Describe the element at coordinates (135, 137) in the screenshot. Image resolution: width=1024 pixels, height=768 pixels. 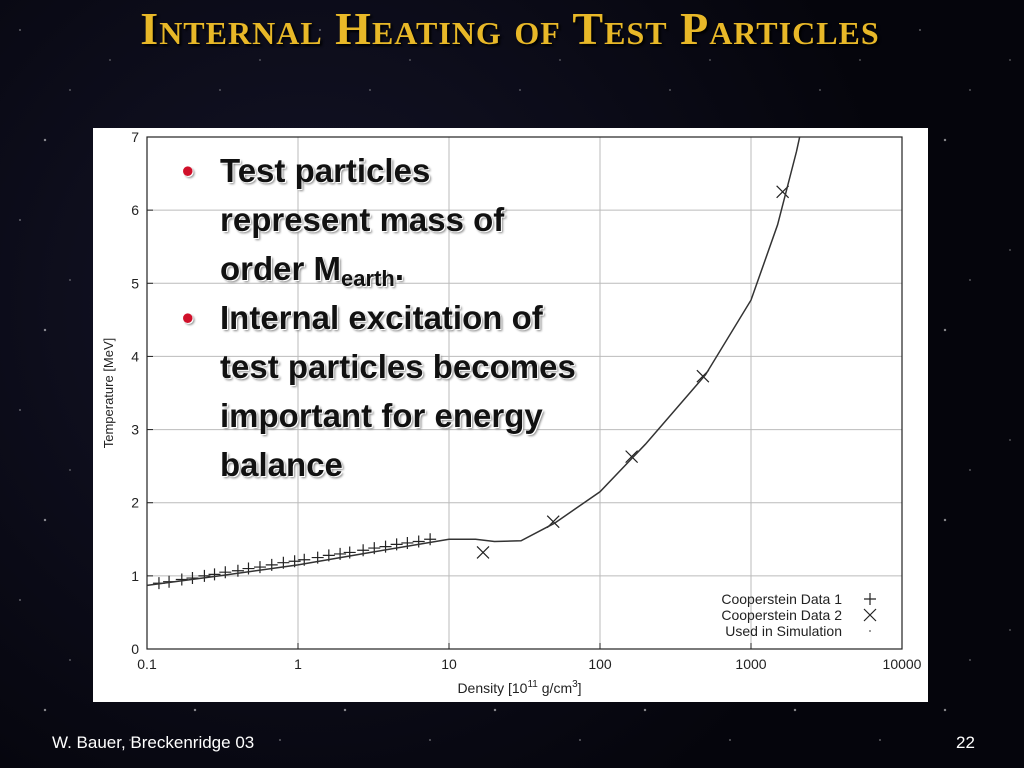
I see `y-tick-label: 7` at that location.